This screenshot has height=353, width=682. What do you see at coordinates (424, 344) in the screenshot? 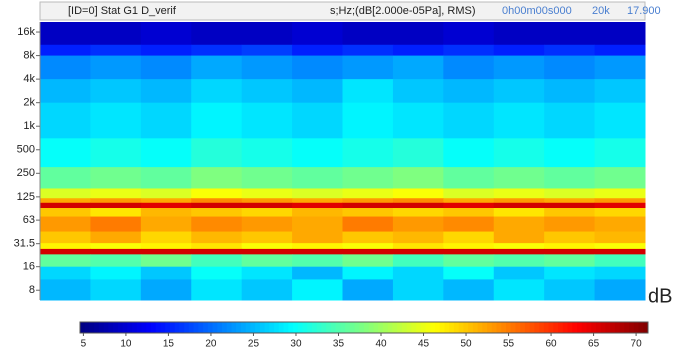
I see `colorbar-tick-label: 45` at bounding box center [424, 344].